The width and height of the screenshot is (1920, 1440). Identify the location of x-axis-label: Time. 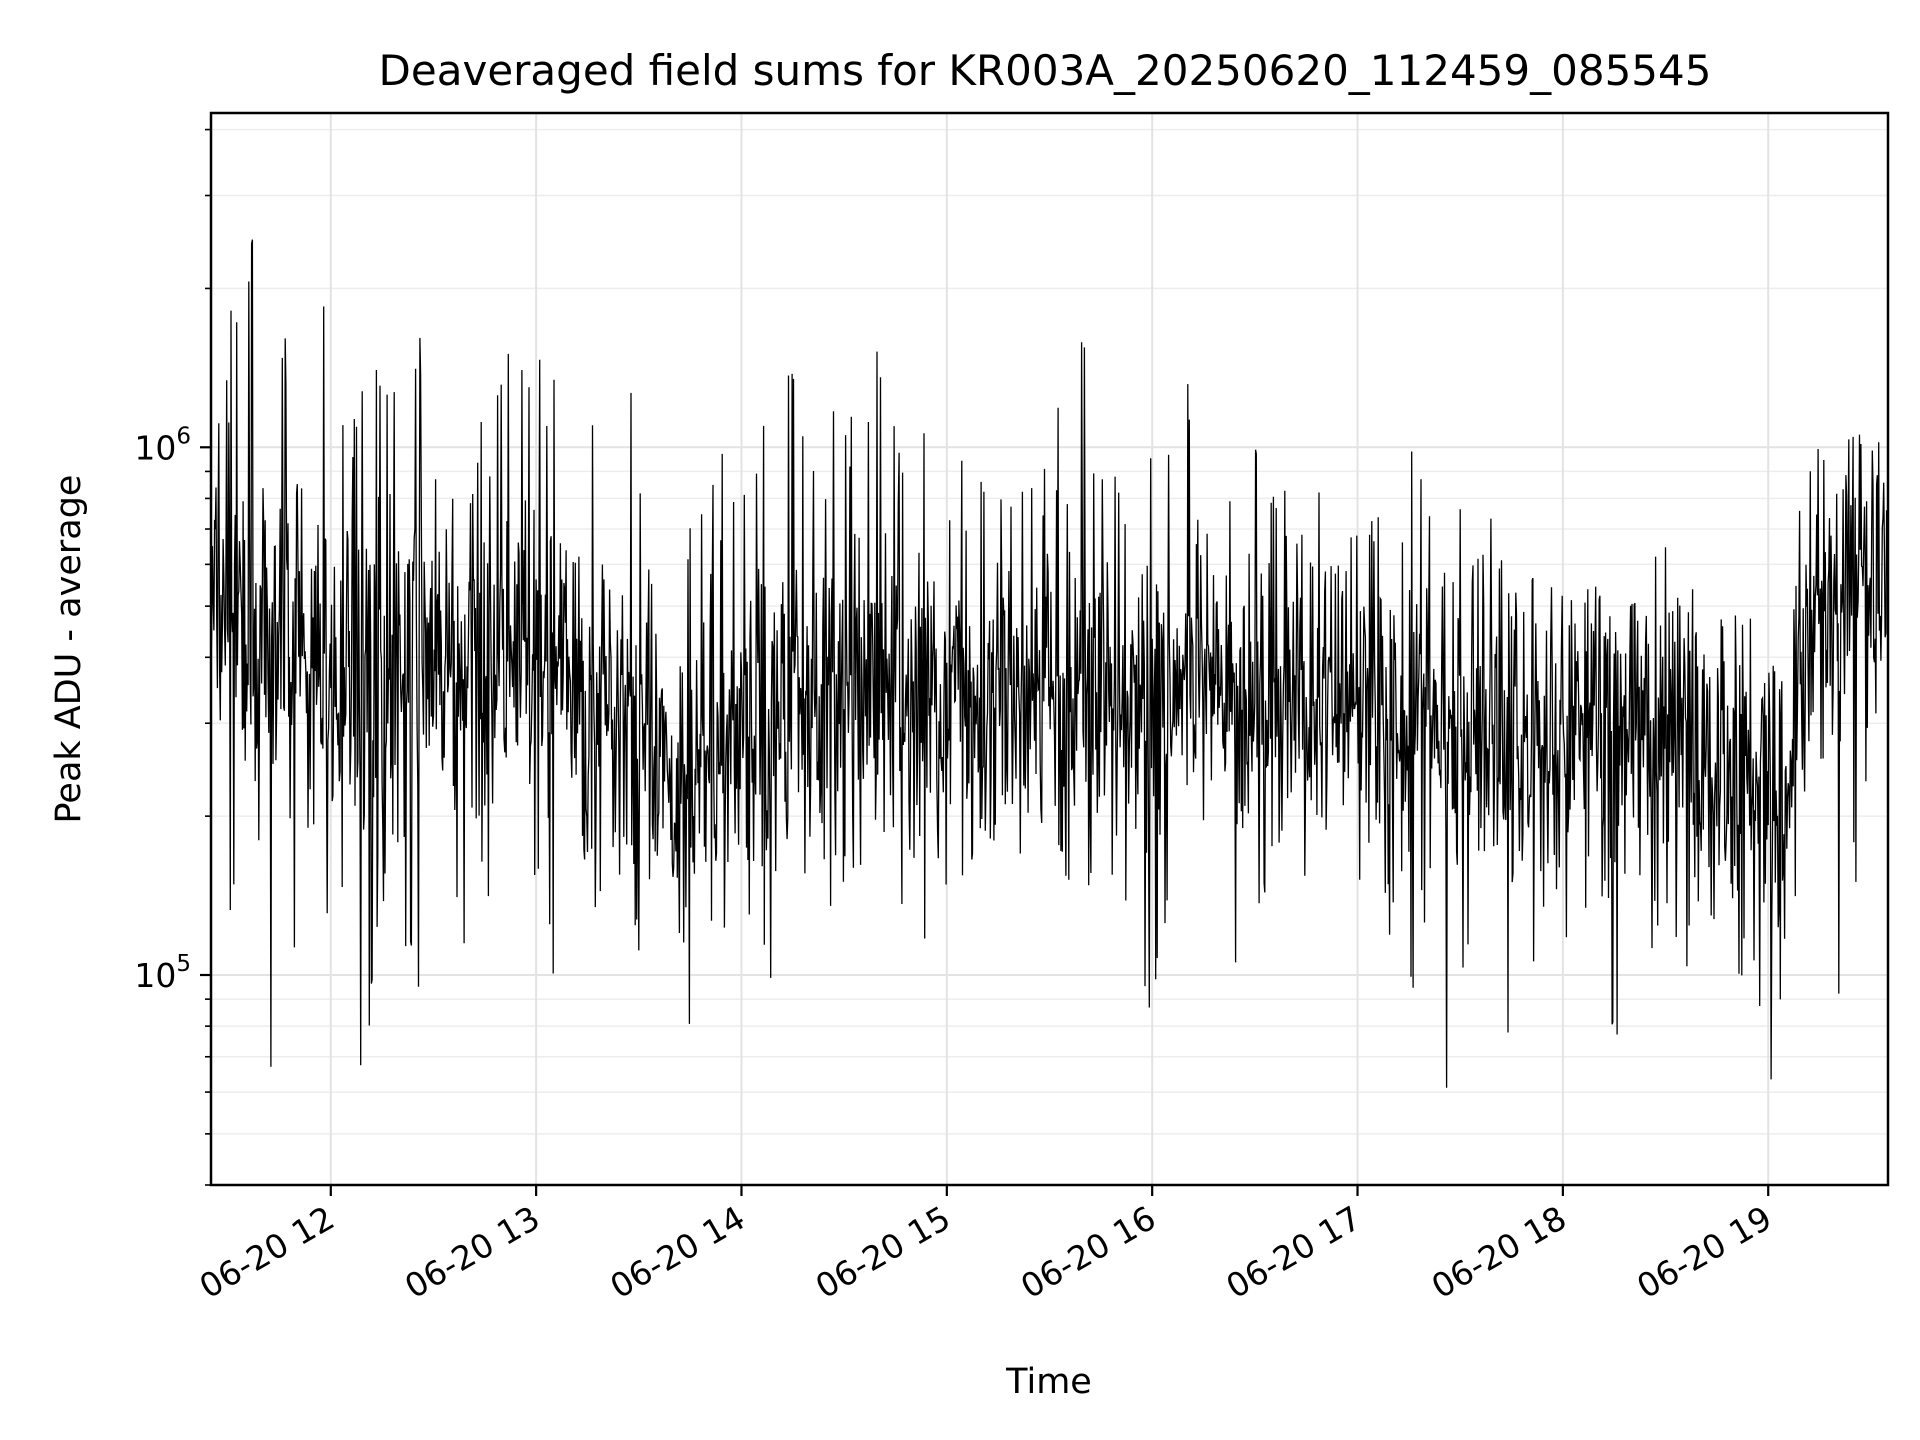
(1048, 1382).